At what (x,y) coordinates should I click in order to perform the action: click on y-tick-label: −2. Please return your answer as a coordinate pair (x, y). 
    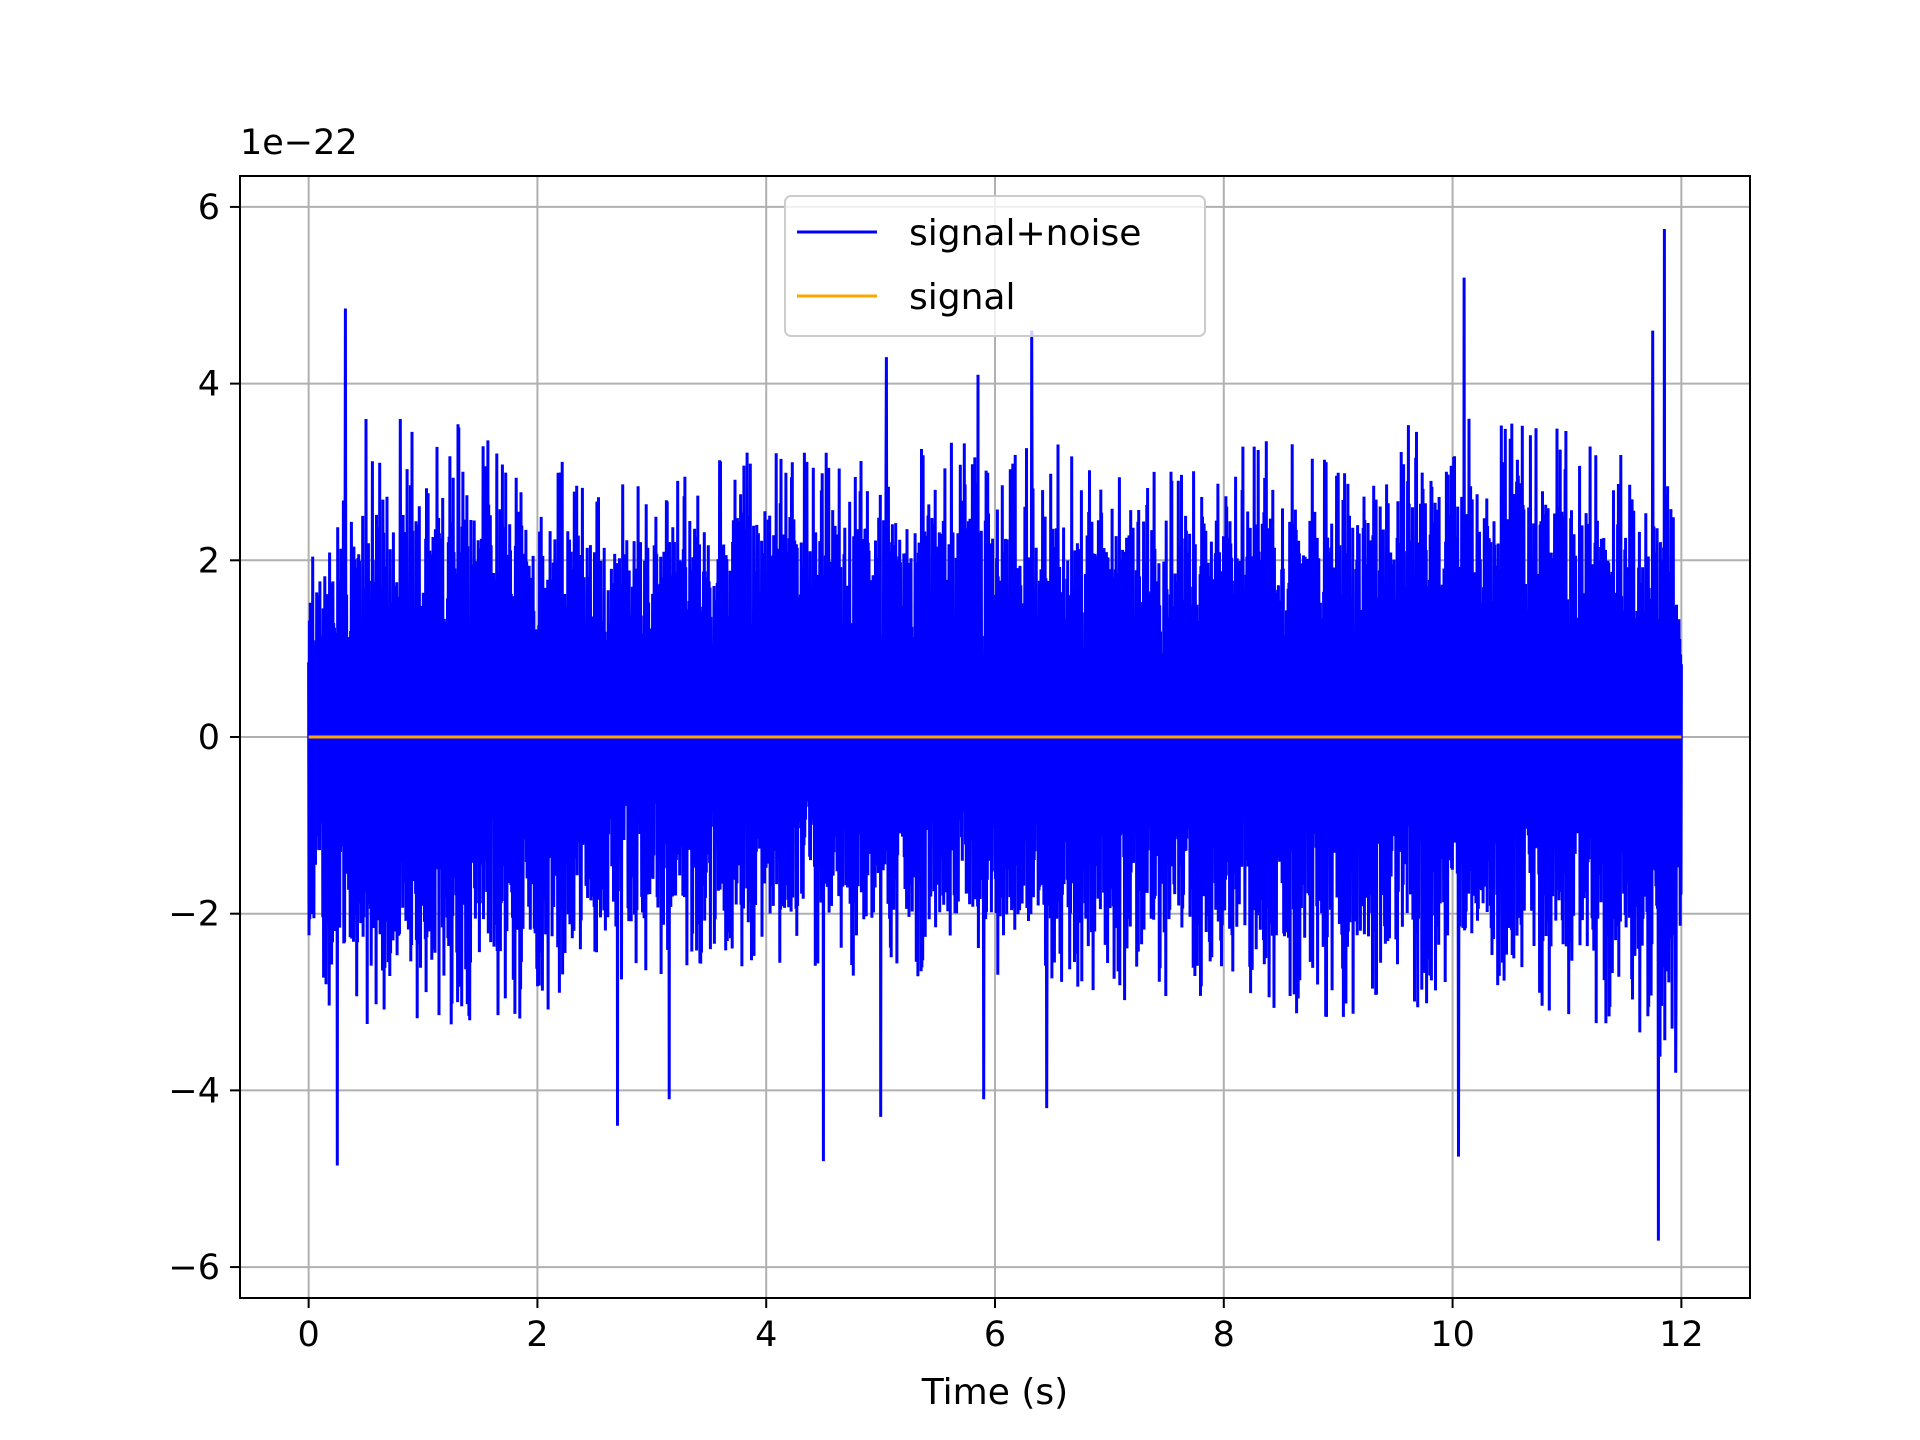
    Looking at the image, I should click on (194, 915).